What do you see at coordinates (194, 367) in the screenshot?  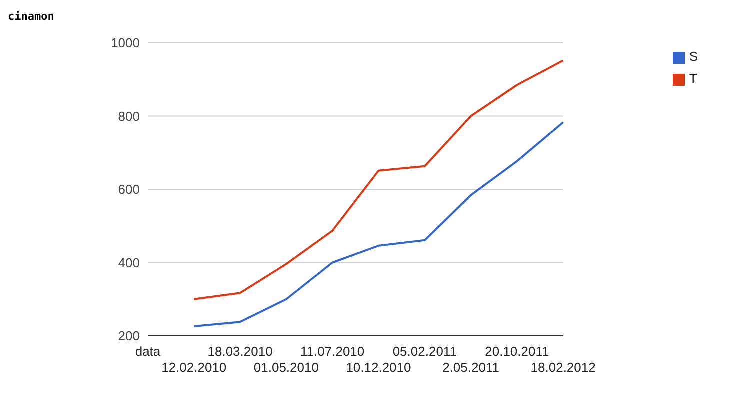 I see `x-tick-label: 12.02.2010` at bounding box center [194, 367].